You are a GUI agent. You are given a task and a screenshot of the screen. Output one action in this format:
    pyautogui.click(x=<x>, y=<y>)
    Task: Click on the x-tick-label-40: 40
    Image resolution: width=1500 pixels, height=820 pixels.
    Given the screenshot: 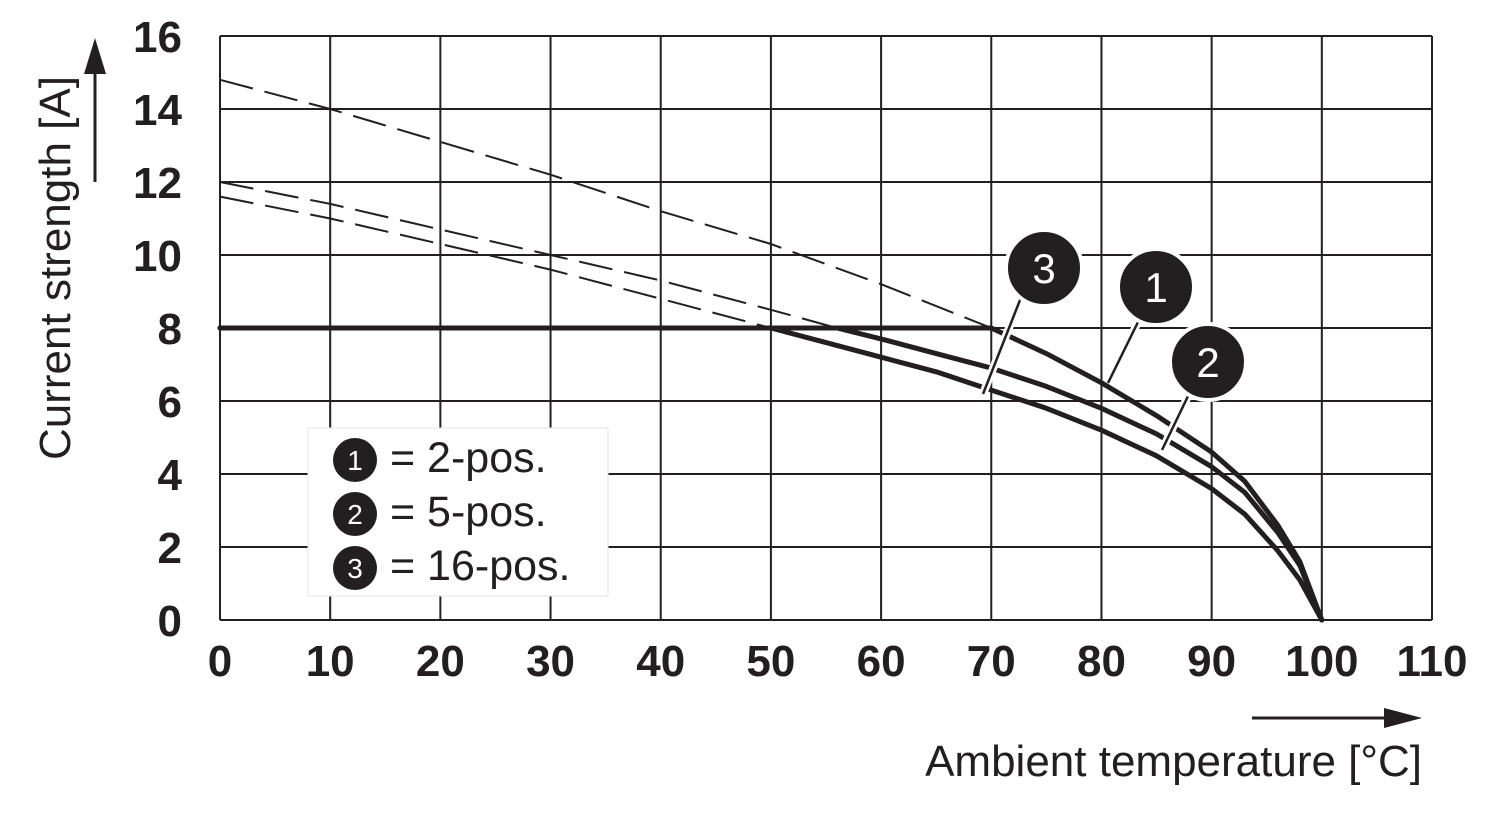 What is the action you would take?
    pyautogui.click(x=660, y=661)
    